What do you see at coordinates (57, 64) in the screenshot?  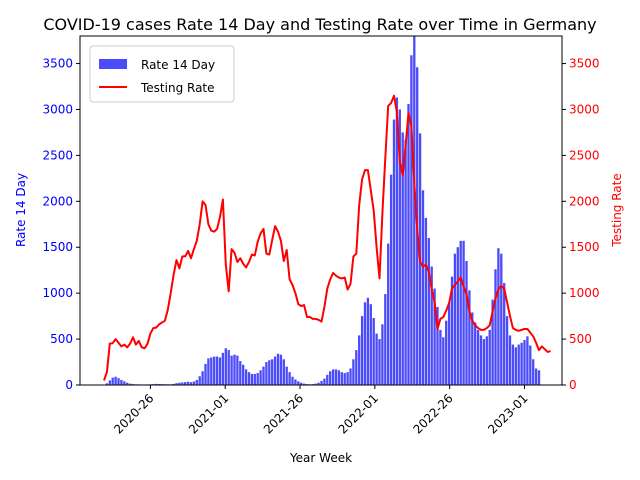 I see `left-y-tick-label: 3500` at bounding box center [57, 64].